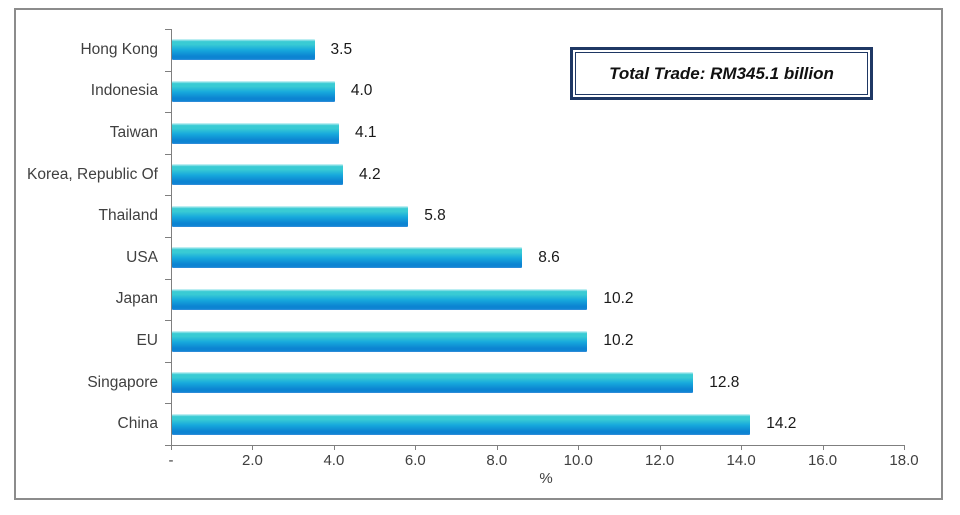 This screenshot has width=960, height=515. I want to click on x-axis-tick-label: 12.0, so click(660, 460).